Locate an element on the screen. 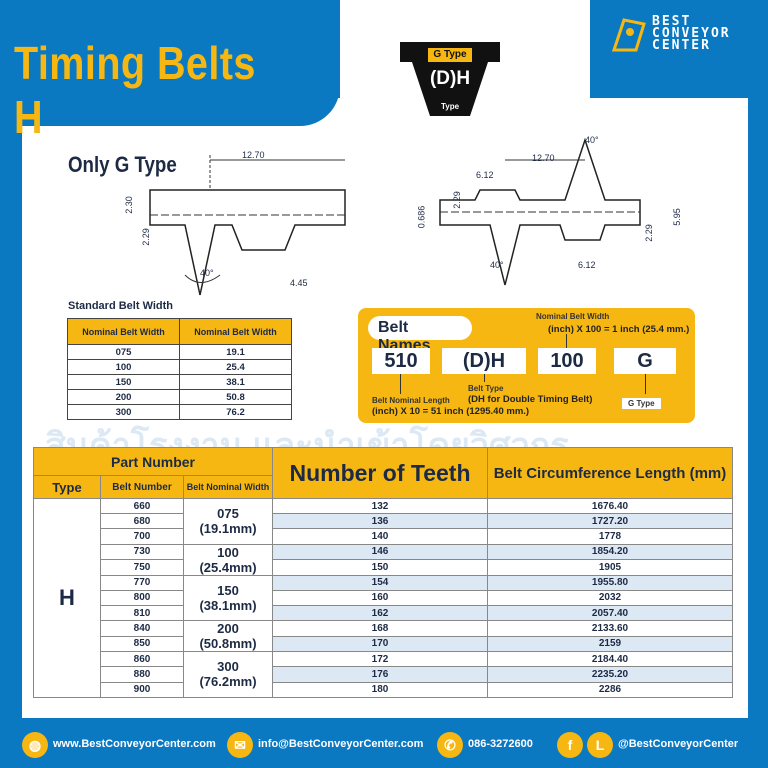 The width and height of the screenshot is (768, 768). title-box: Timing Belts H is located at coordinates (170, 71).